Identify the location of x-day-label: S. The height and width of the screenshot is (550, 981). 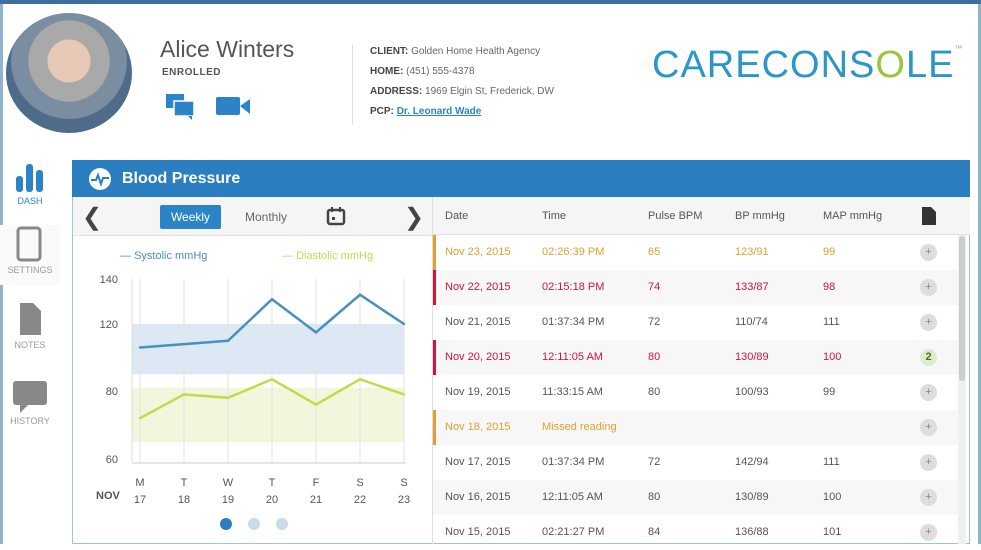
(403, 483).